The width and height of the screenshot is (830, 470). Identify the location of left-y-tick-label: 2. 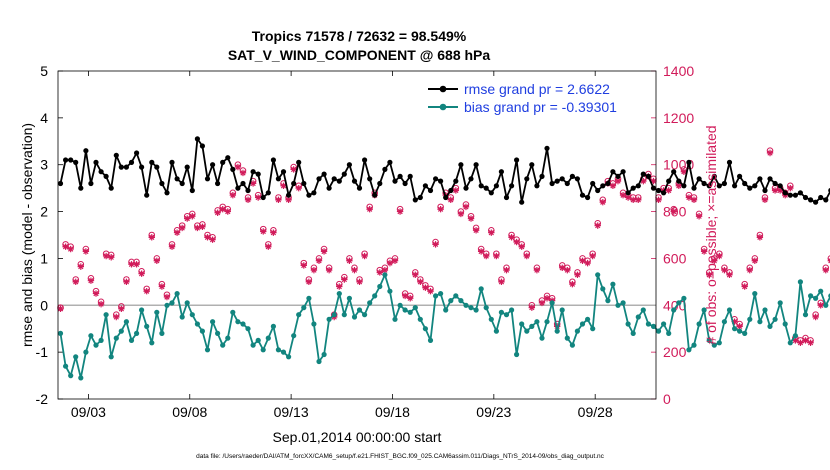
(44, 212).